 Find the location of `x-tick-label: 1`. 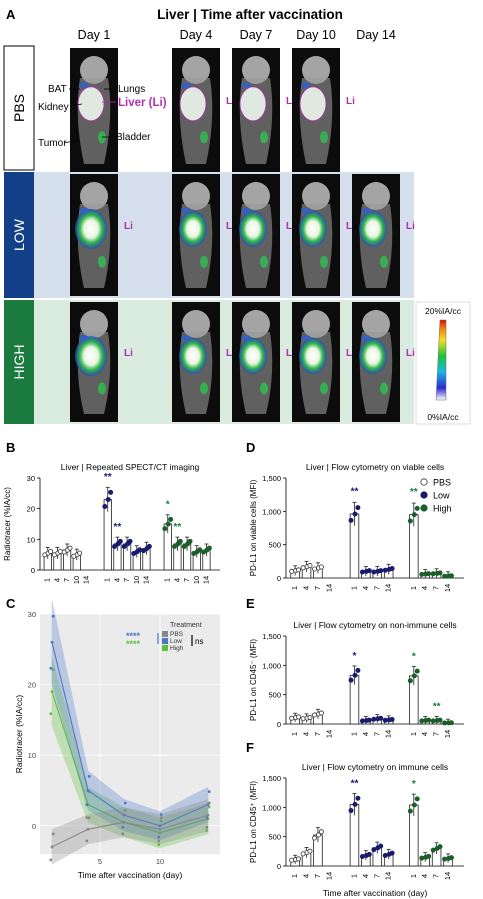

x-tick-label: 1 is located at coordinates (413, 876).